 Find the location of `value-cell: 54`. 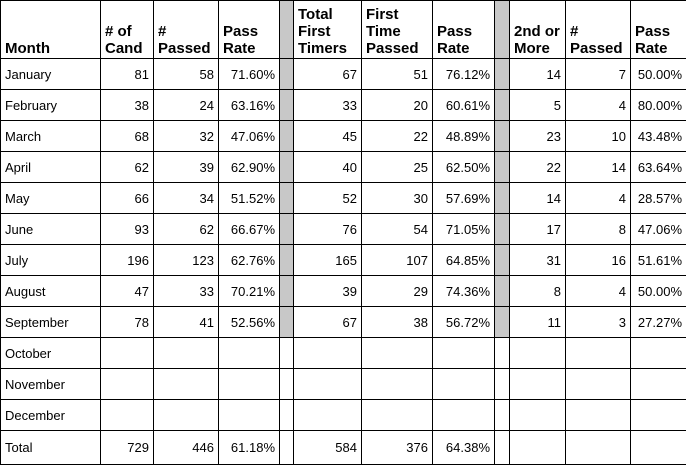

value-cell: 54 is located at coordinates (397, 229).